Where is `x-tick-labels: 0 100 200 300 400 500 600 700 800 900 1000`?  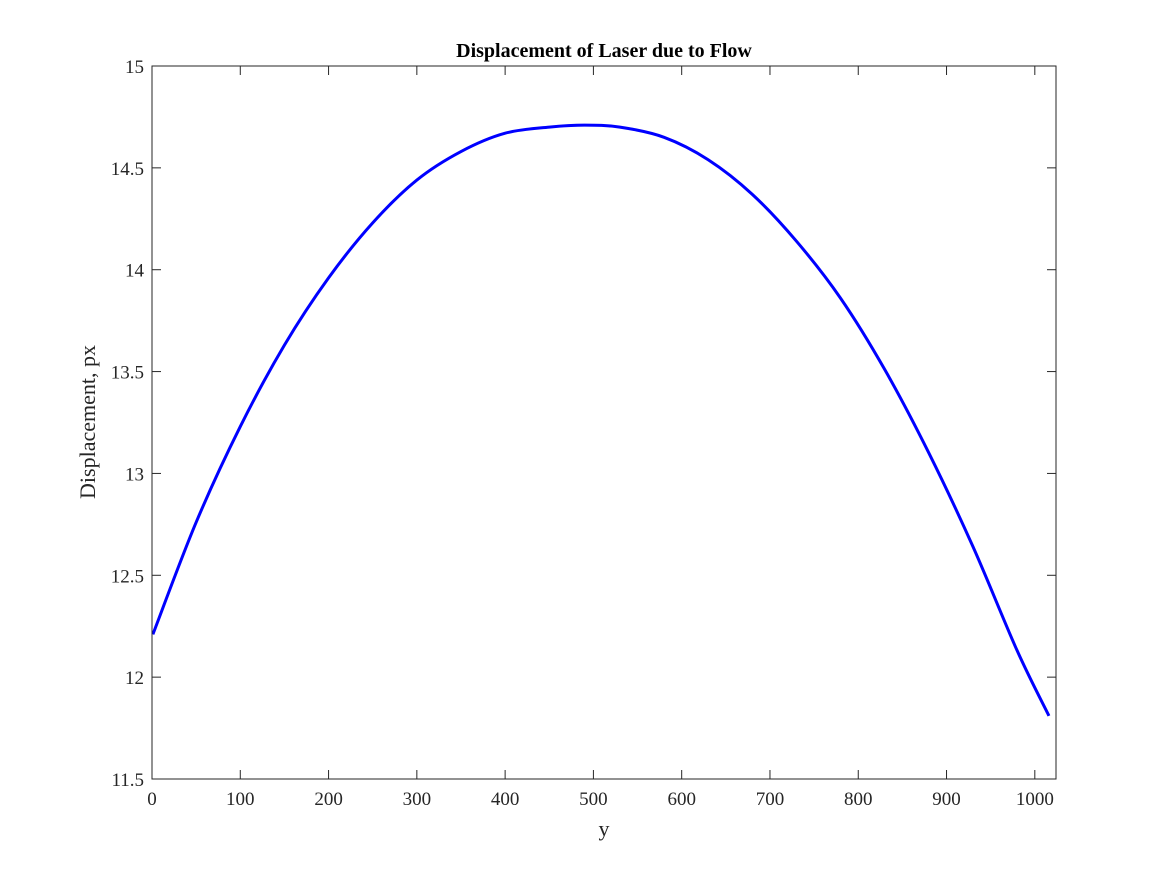 x-tick-labels: 0 100 200 300 400 500 600 700 800 900 1000 is located at coordinates (600, 799).